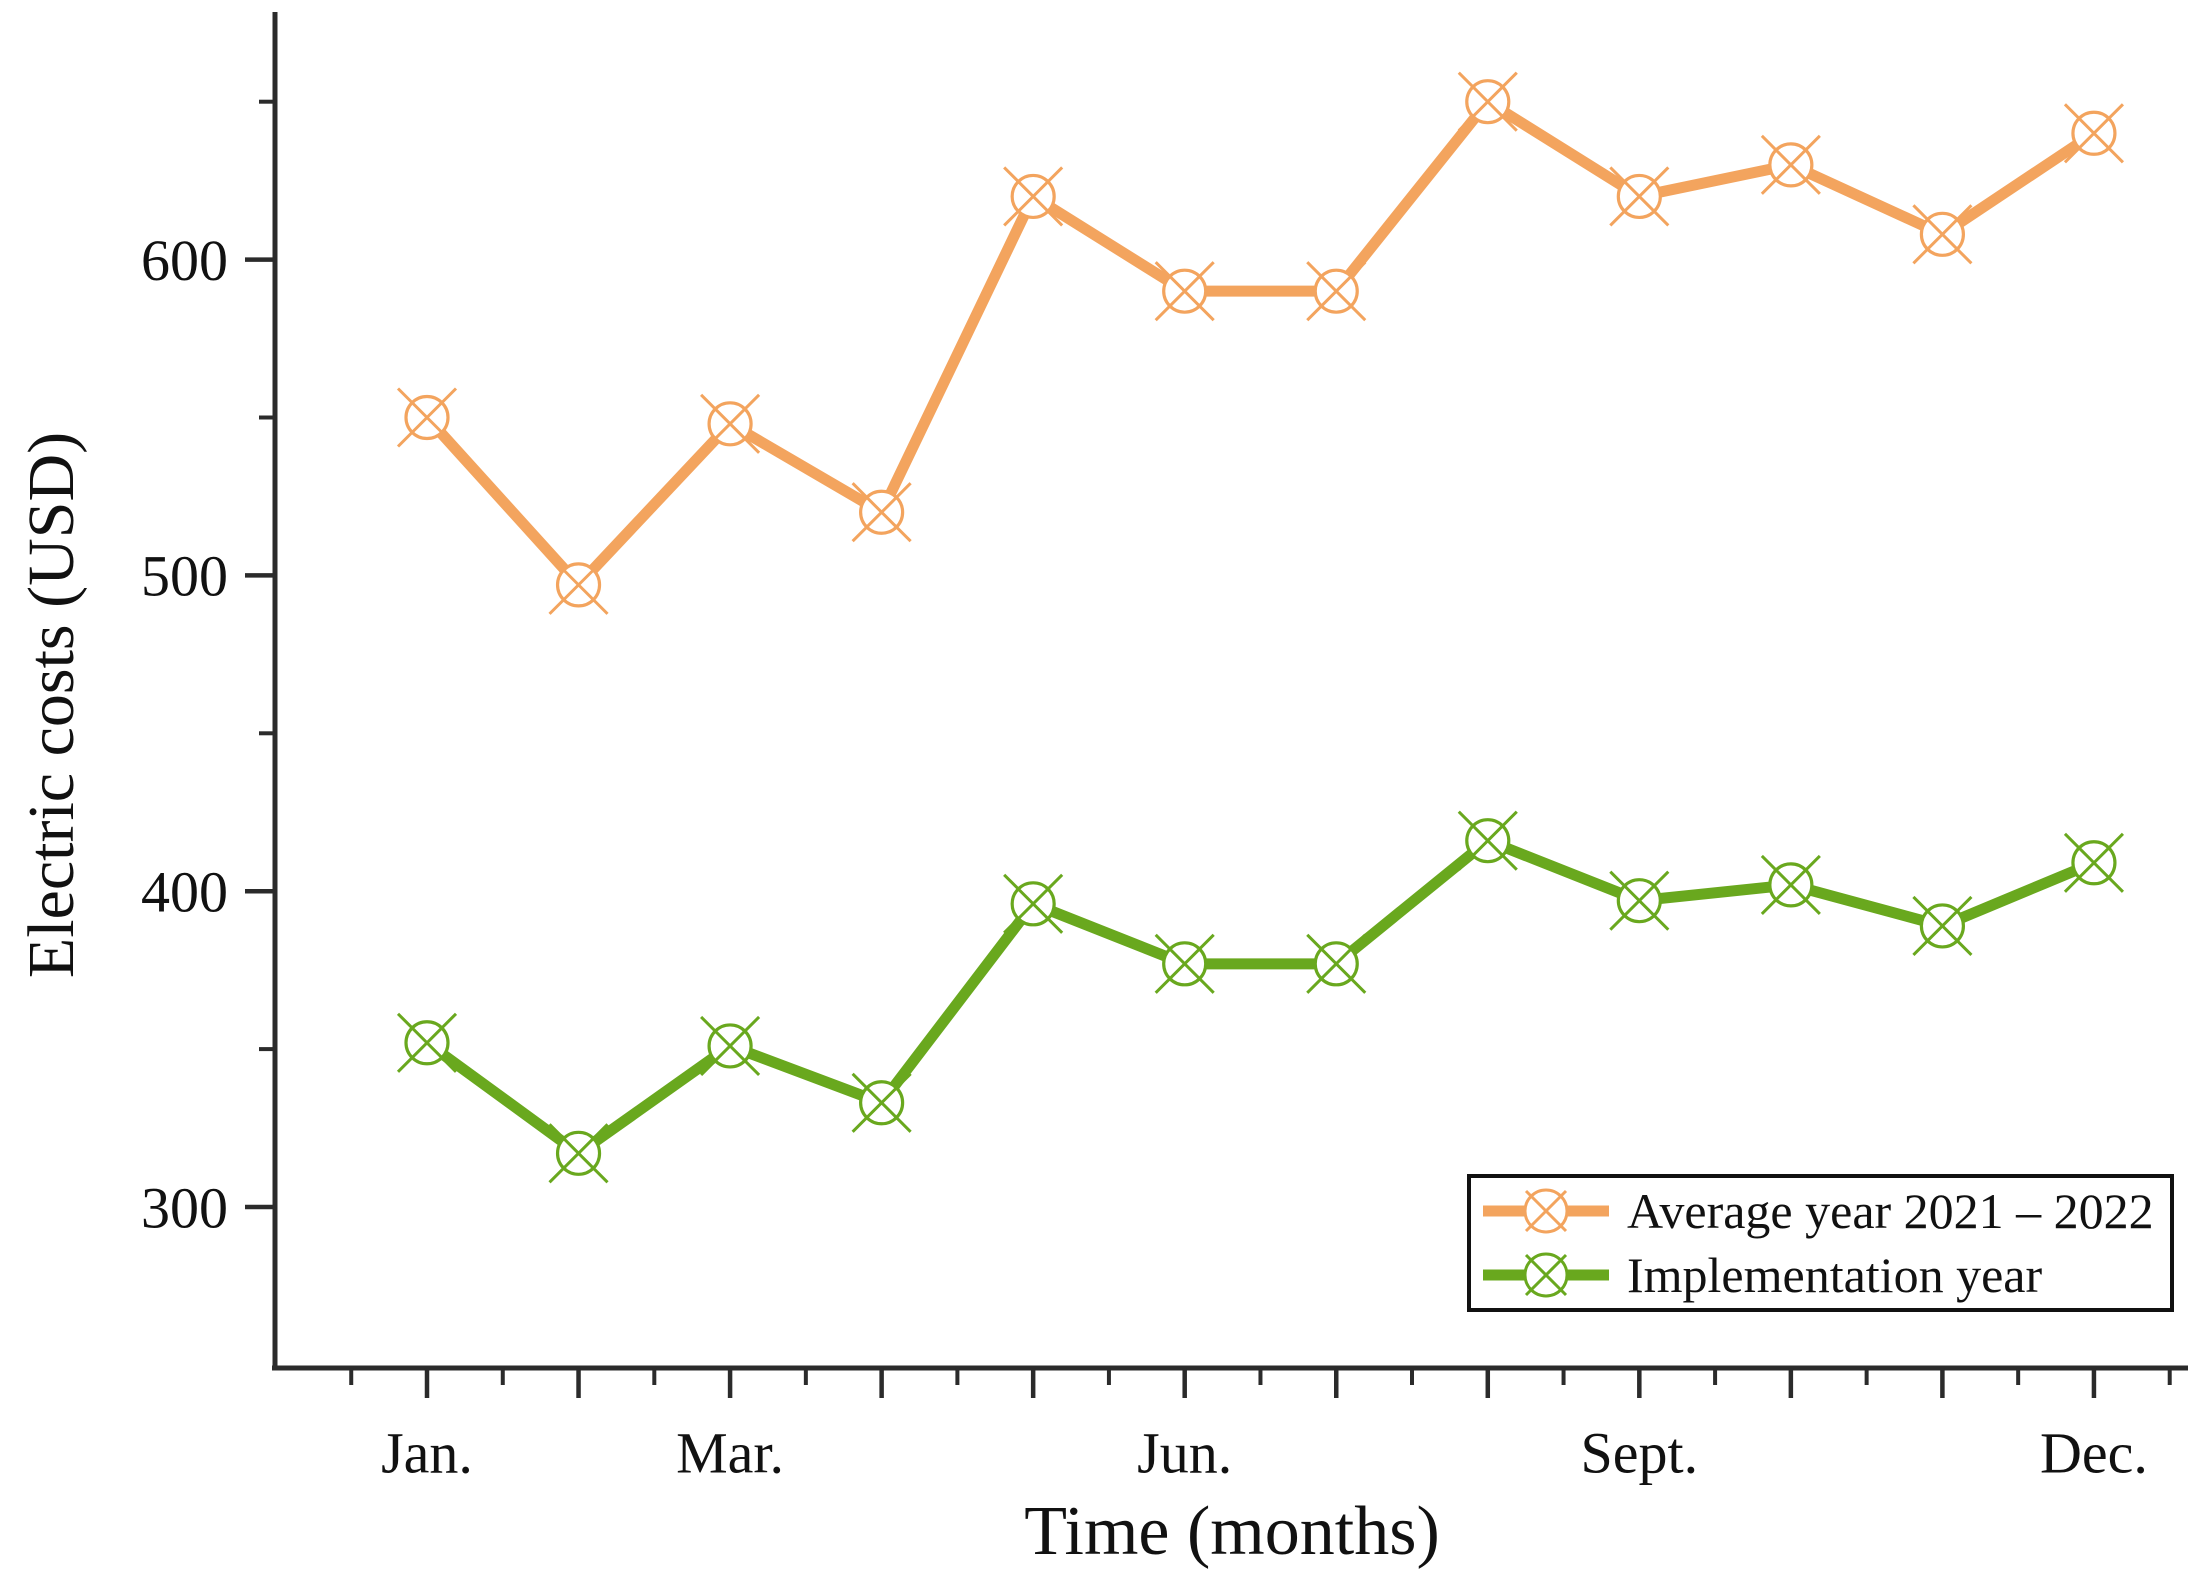  Describe the element at coordinates (51, 705) in the screenshot. I see `y-axis-title: Electric costs (USD)` at that location.